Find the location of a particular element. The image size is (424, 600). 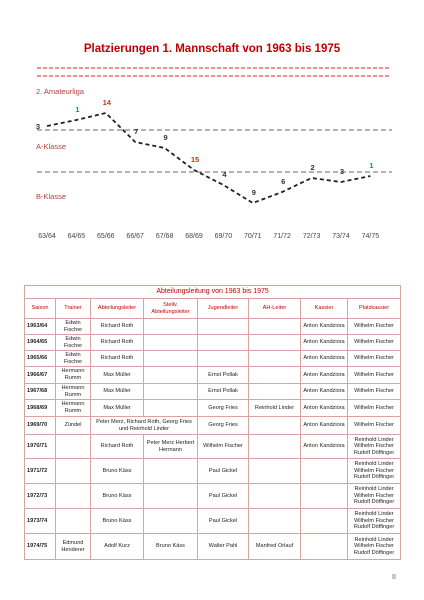

season-cell: 1964/65 is located at coordinates (40, 342).